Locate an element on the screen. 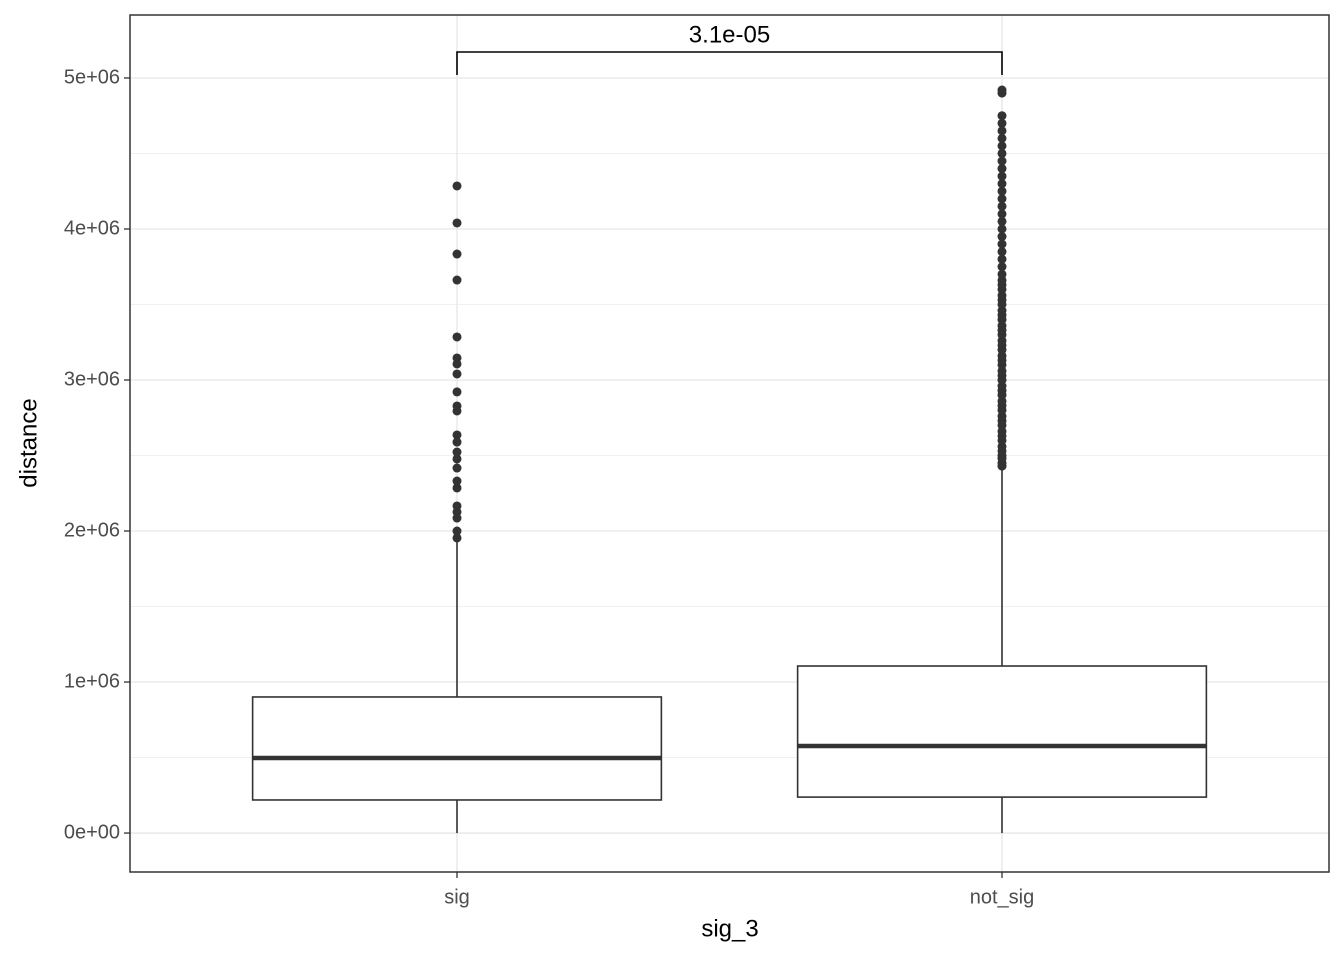  x-axis-title: sig_3 is located at coordinates (729, 928).